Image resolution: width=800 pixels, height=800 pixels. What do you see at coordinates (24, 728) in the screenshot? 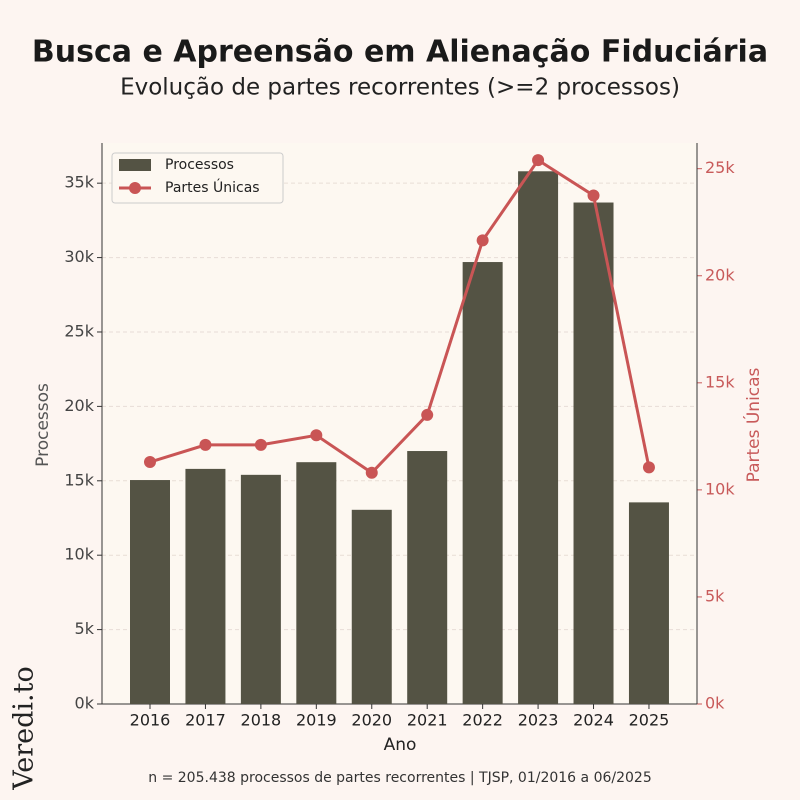
I see `watermark: Veredi.to` at bounding box center [24, 728].